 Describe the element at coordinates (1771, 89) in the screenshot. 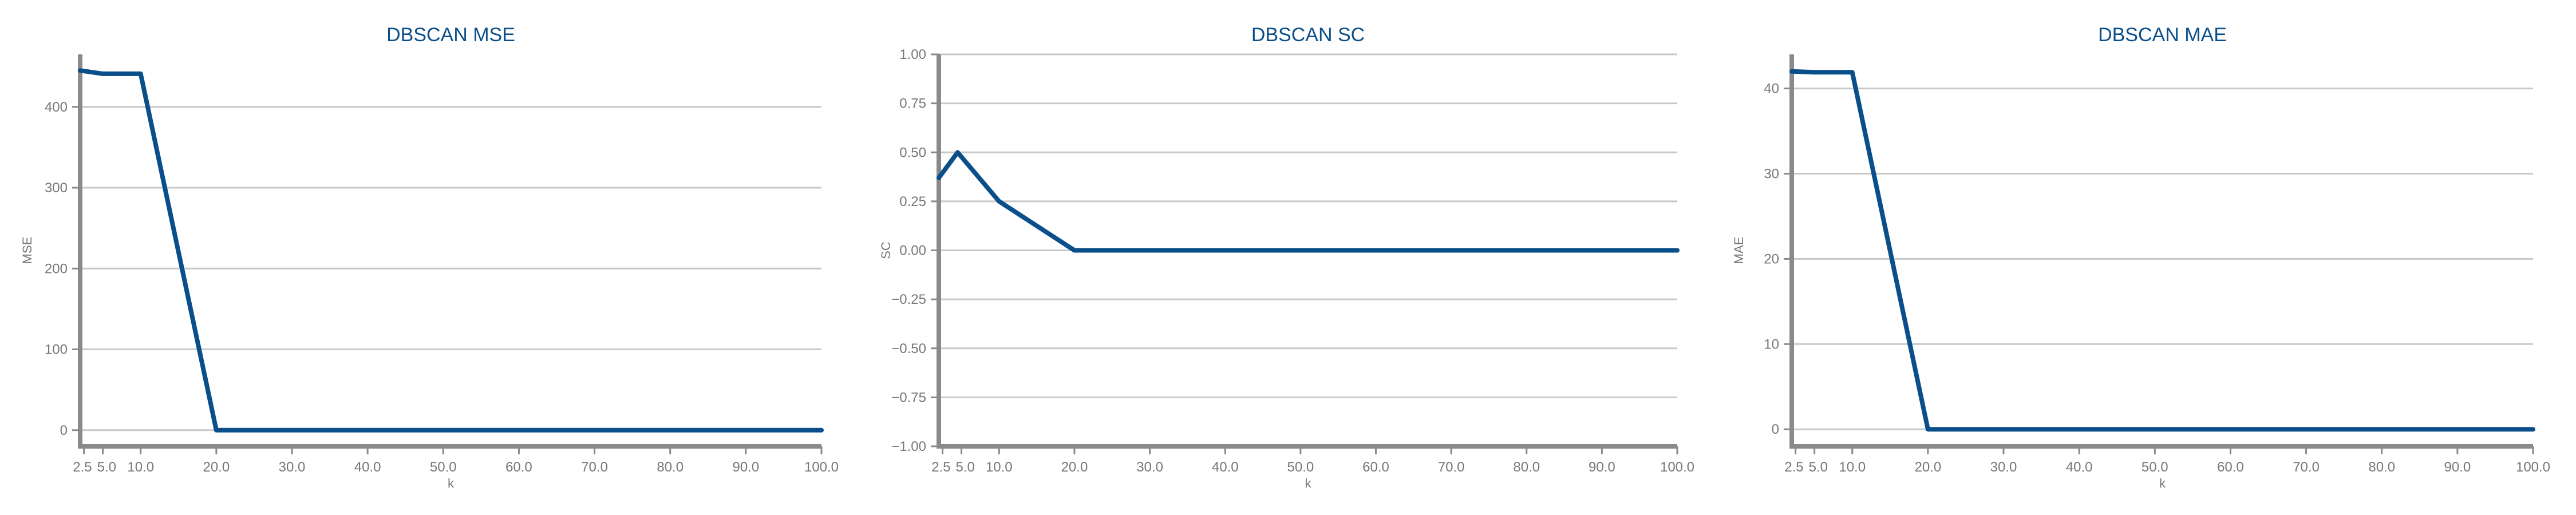

I see `y-tick-label: 40` at that location.